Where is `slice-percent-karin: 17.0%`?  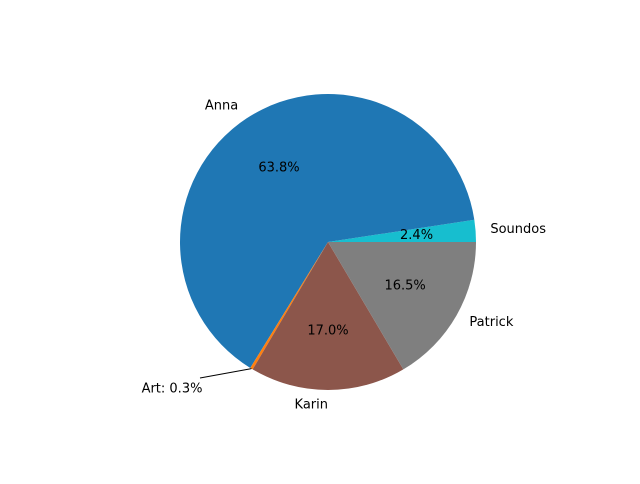
slice-percent-karin: 17.0% is located at coordinates (327, 330).